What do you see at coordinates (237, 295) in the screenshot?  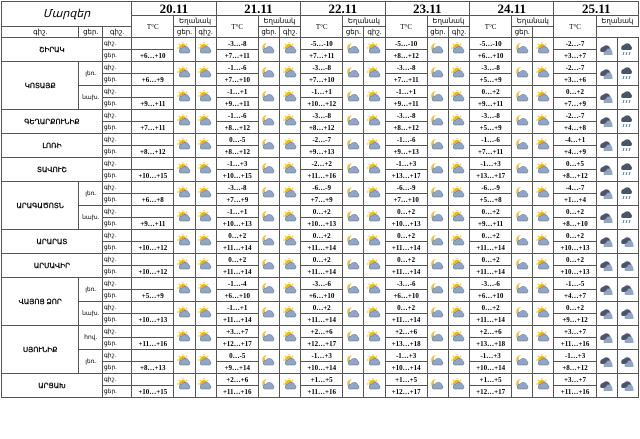 I see `temperature-value: +6…+10` at bounding box center [237, 295].